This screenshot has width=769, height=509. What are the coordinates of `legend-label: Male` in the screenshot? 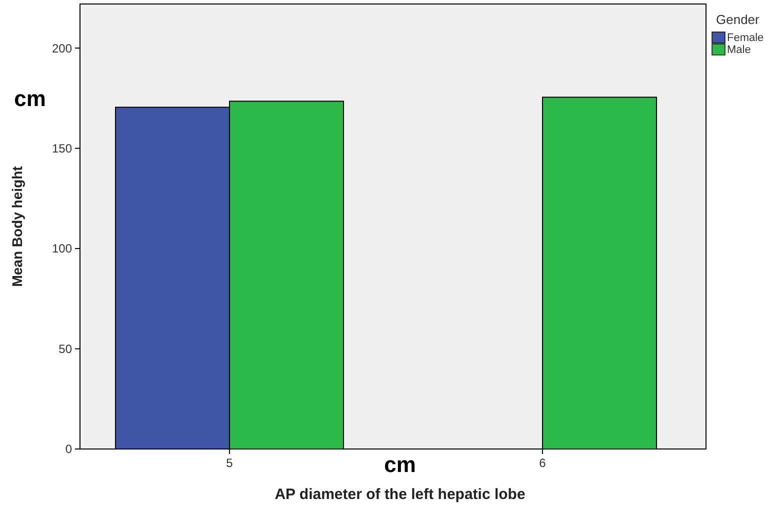 It's located at (739, 50).